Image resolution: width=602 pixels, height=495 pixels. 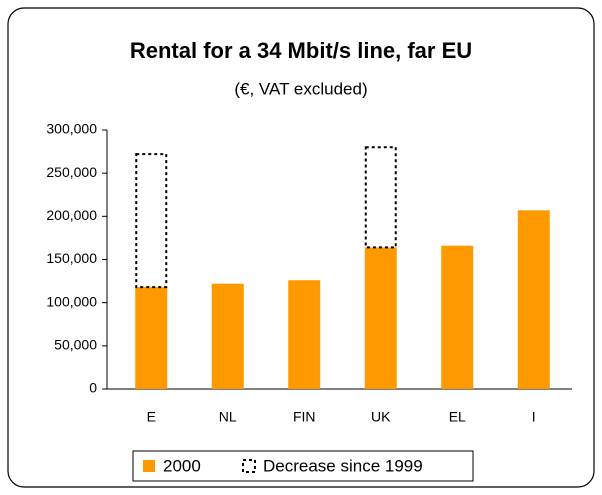 What do you see at coordinates (457, 417) in the screenshot?
I see `x-tick-label: EL` at bounding box center [457, 417].